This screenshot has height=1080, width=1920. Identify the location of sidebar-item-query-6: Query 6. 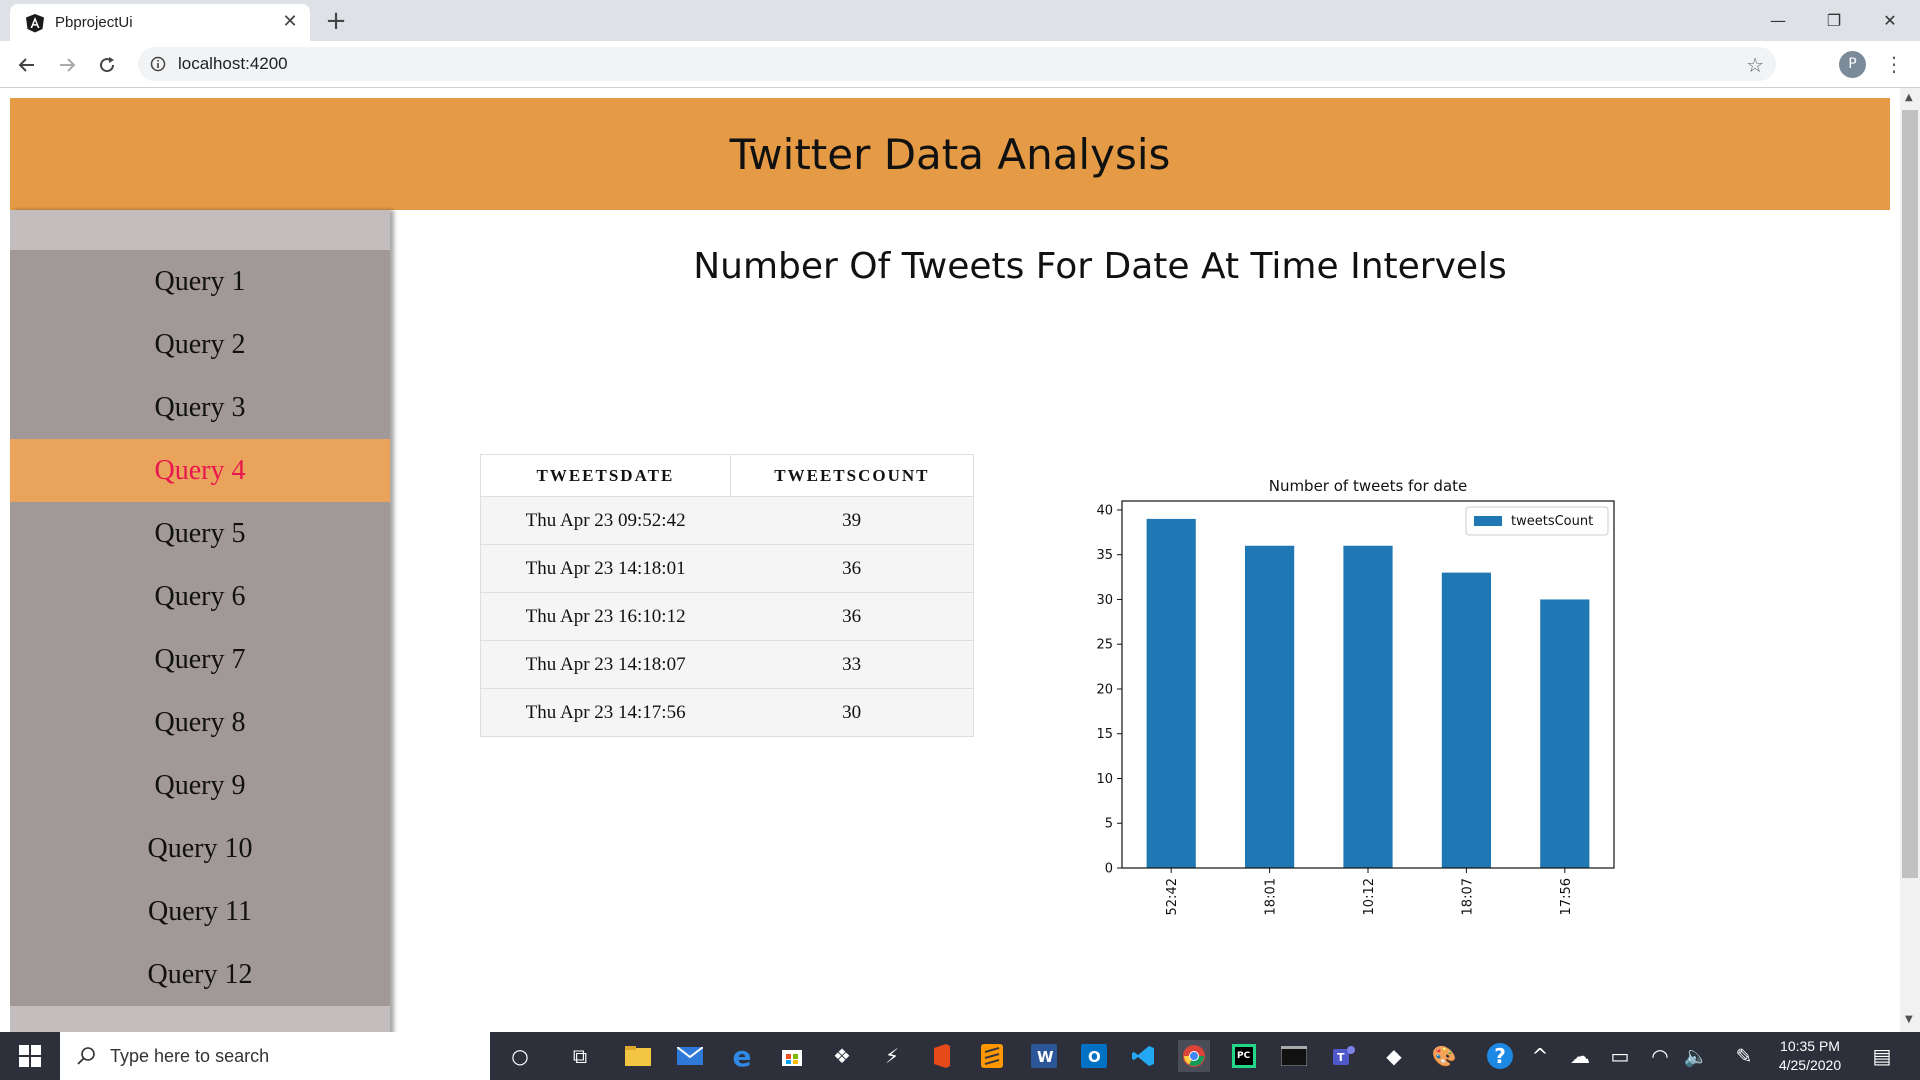
(200, 596).